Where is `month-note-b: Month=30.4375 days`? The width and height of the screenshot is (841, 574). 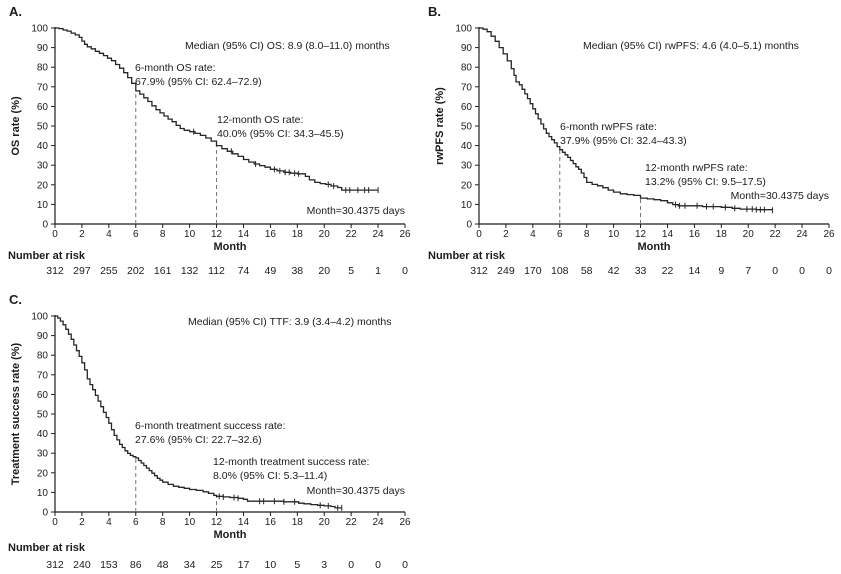
month-note-b: Month=30.4375 days is located at coordinates (779, 196).